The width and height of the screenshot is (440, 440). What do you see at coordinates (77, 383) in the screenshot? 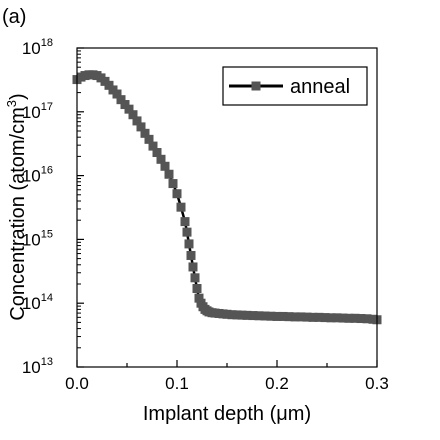
I see `x-tick-label: 0.0` at bounding box center [77, 383].